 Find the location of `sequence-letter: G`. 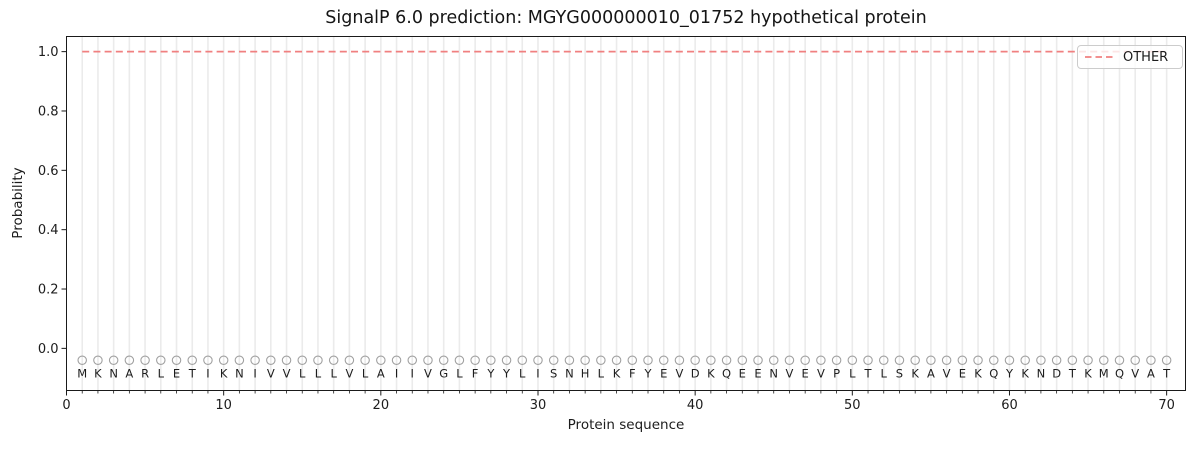

sequence-letter: G is located at coordinates (443, 374).